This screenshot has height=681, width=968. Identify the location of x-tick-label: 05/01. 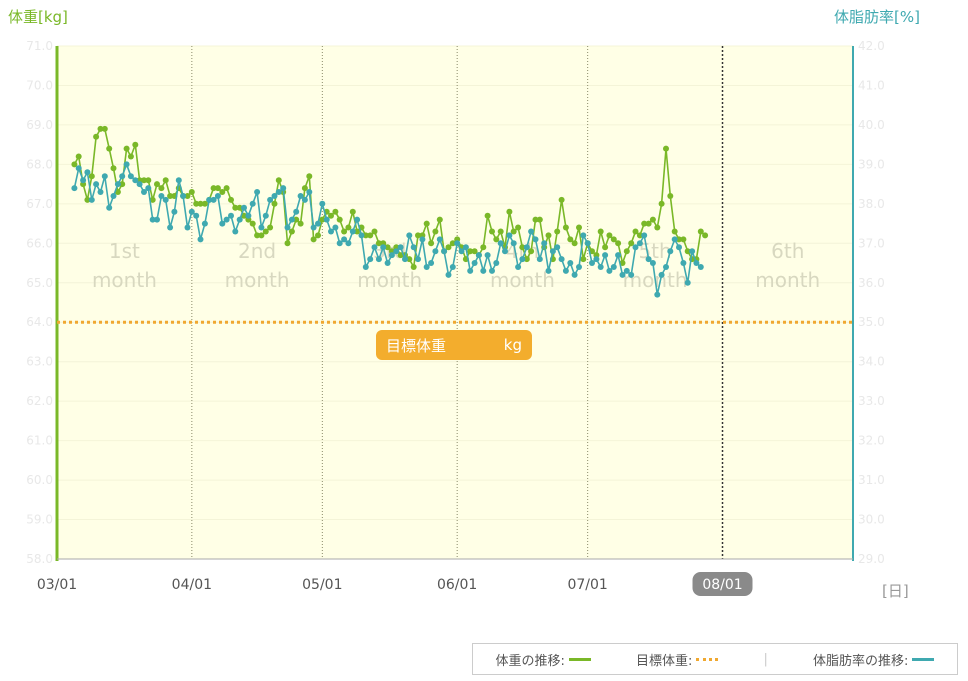
(322, 585).